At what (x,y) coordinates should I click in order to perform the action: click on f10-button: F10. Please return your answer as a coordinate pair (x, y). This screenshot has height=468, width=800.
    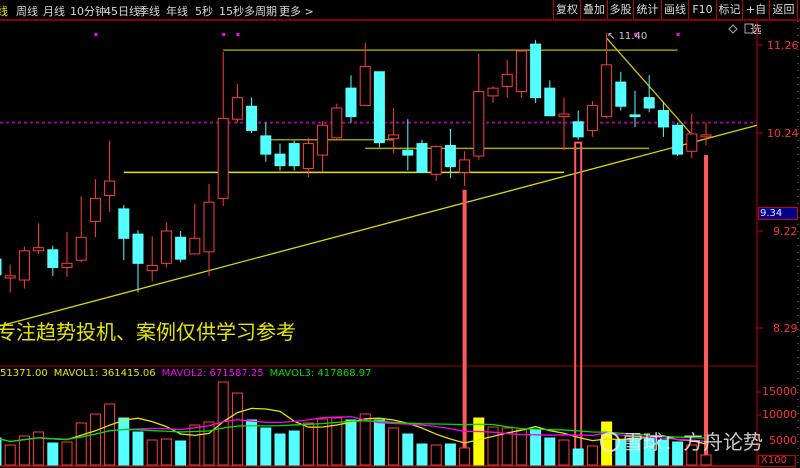
    Looking at the image, I should click on (702, 9).